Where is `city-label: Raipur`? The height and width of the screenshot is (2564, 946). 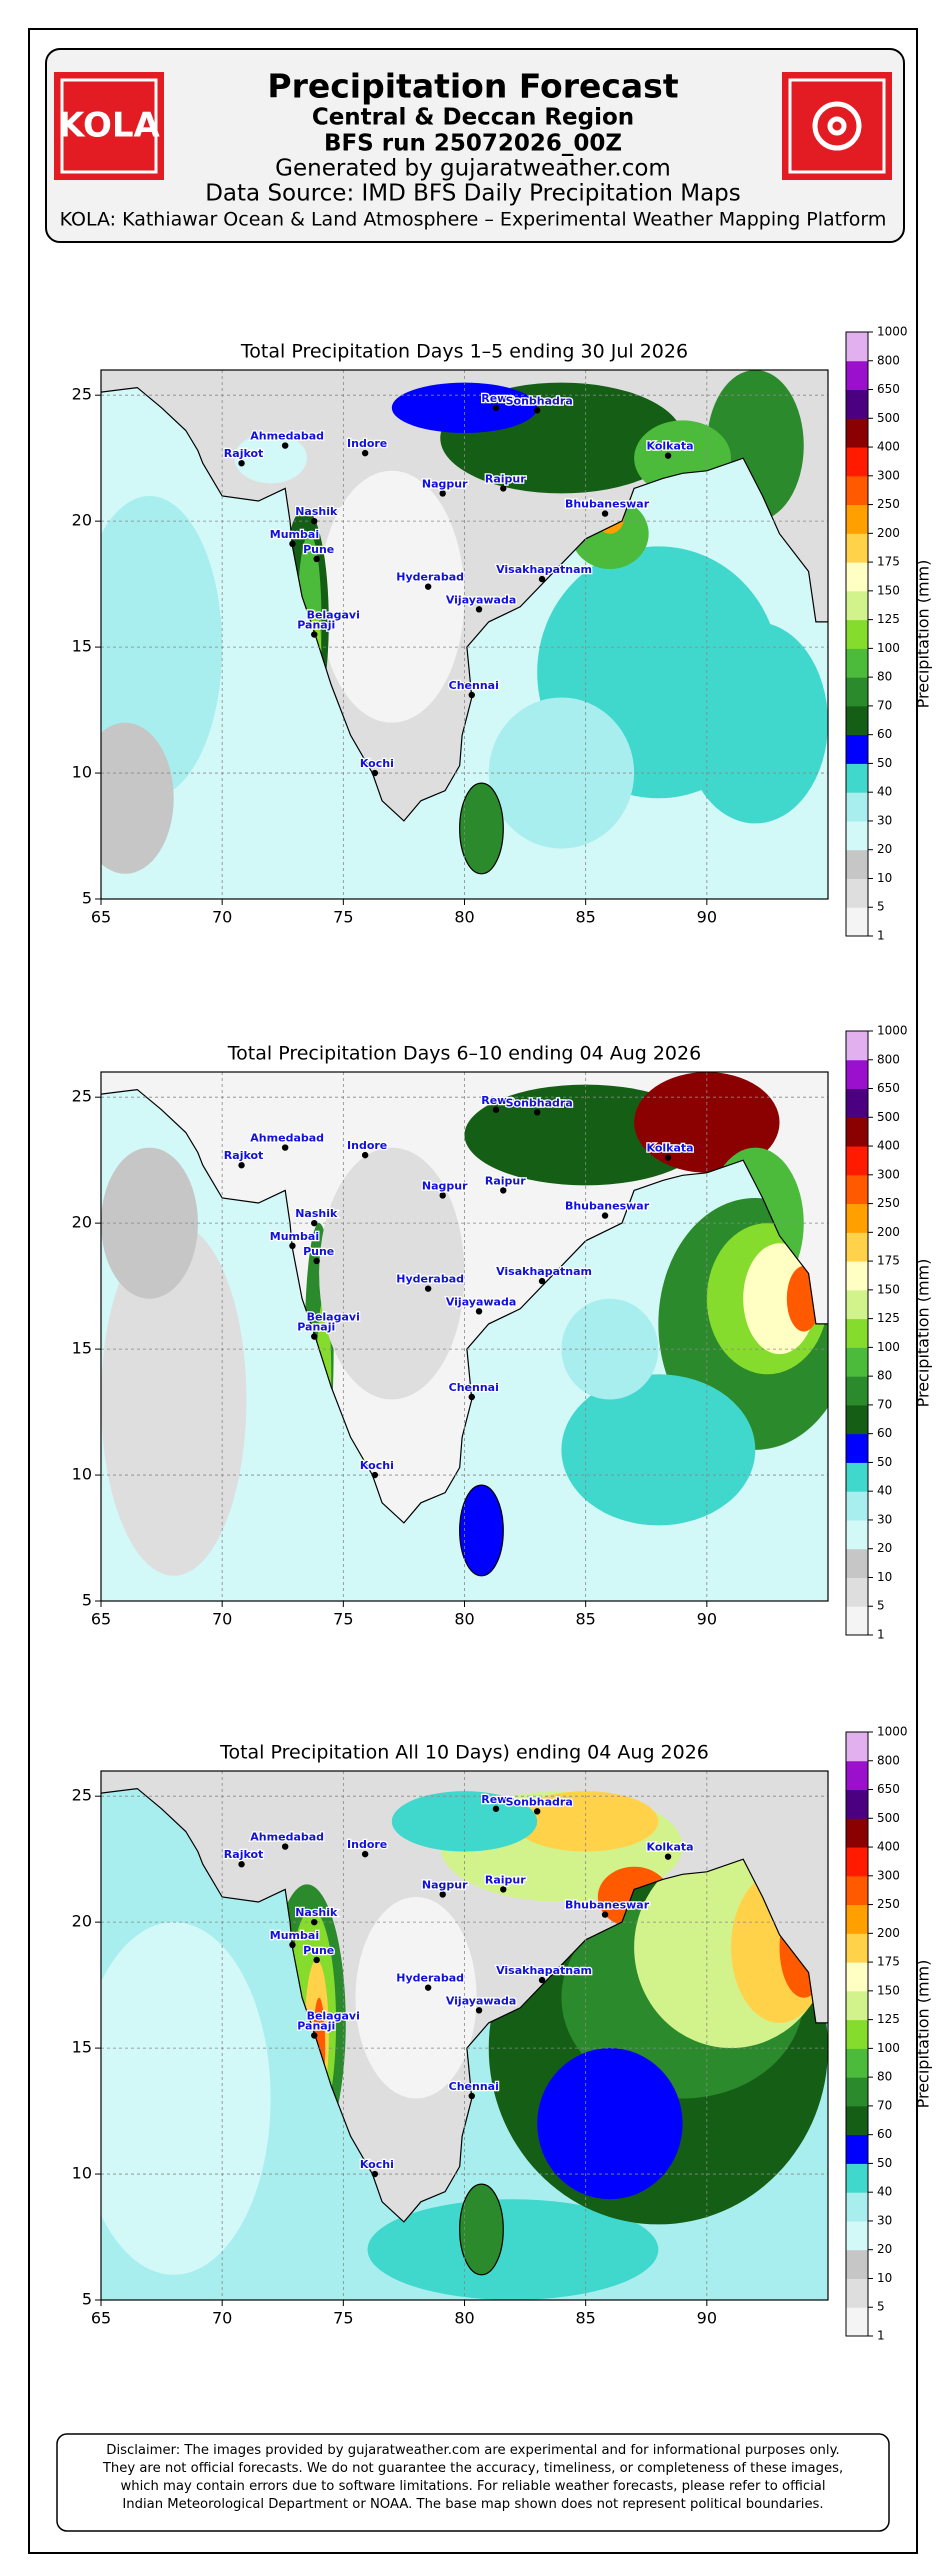 city-label: Raipur is located at coordinates (505, 1879).